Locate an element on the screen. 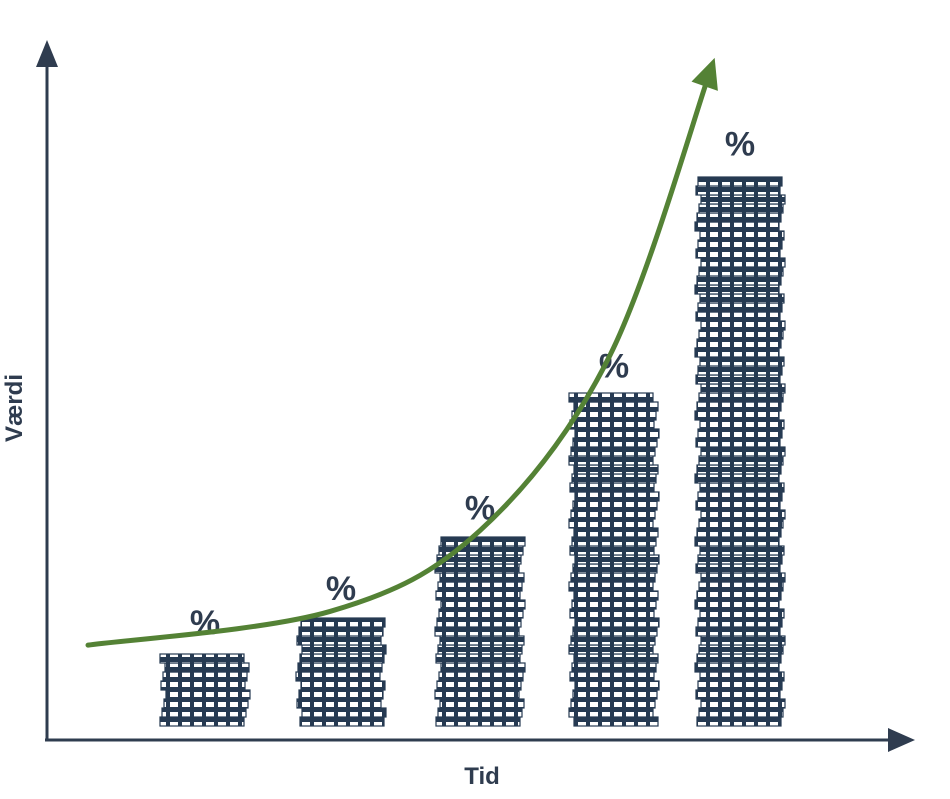 The image size is (950, 799). y-axis-label: Værdi is located at coordinates (14, 408).